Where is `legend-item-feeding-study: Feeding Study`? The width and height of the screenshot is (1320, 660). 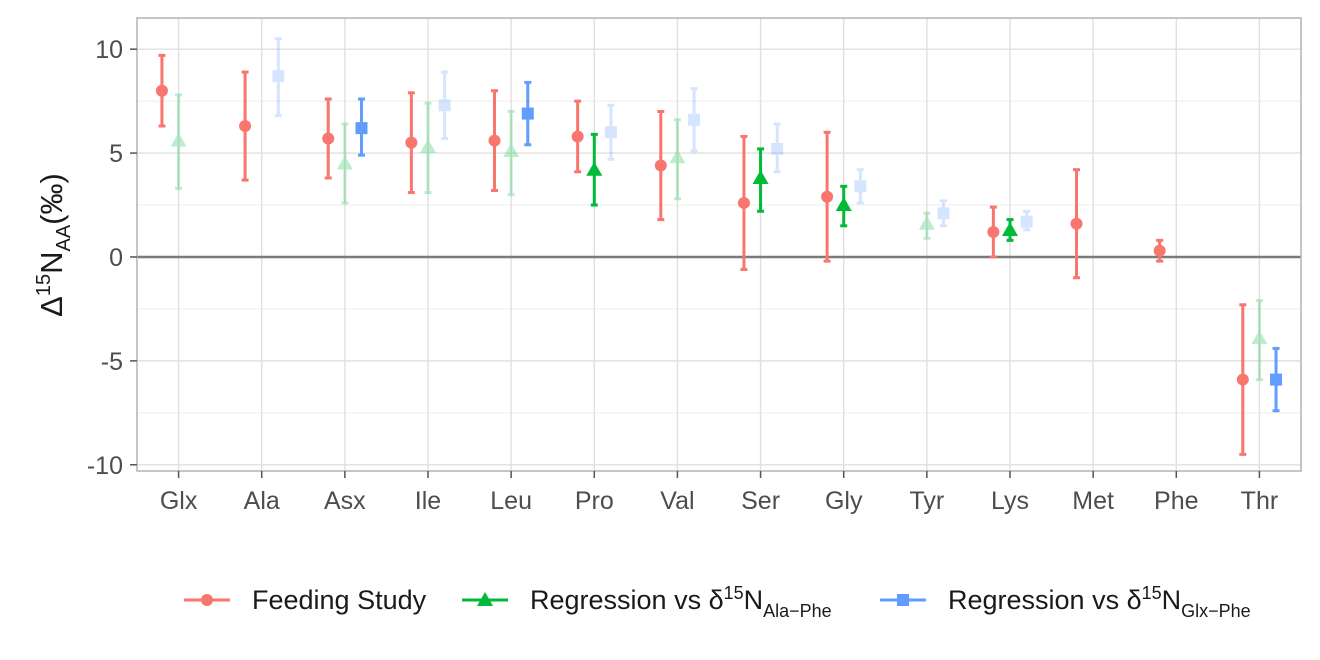
legend-item-feeding-study: Feeding Study is located at coordinates (305, 600).